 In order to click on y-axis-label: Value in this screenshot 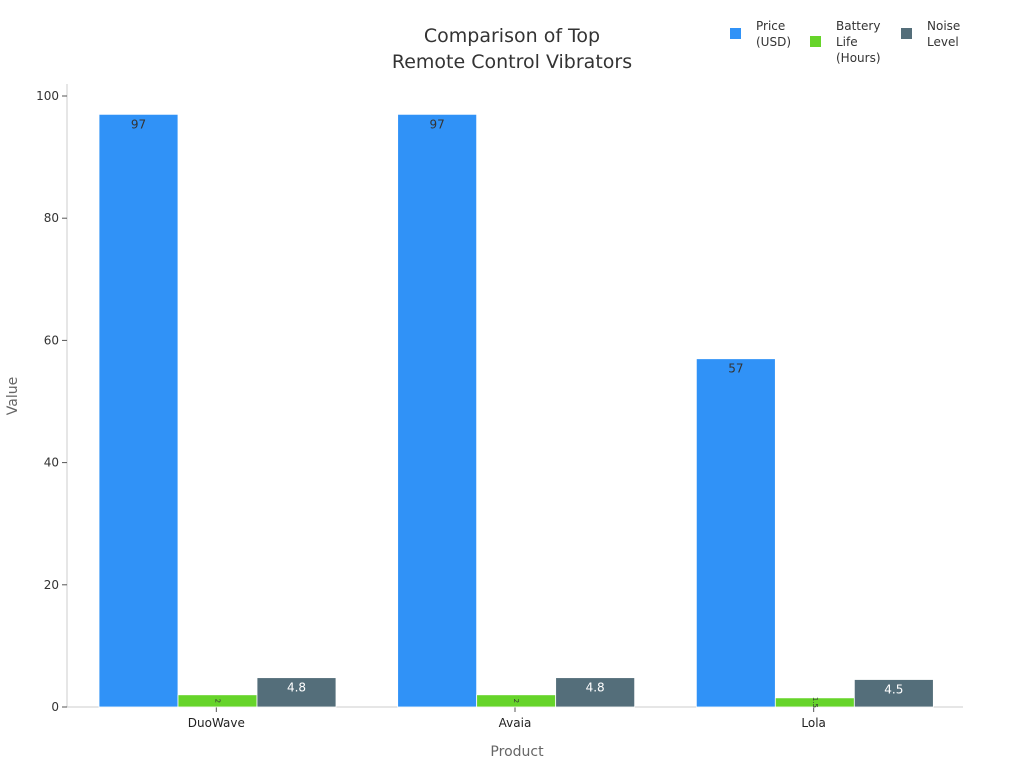, I will do `click(13, 396)`.